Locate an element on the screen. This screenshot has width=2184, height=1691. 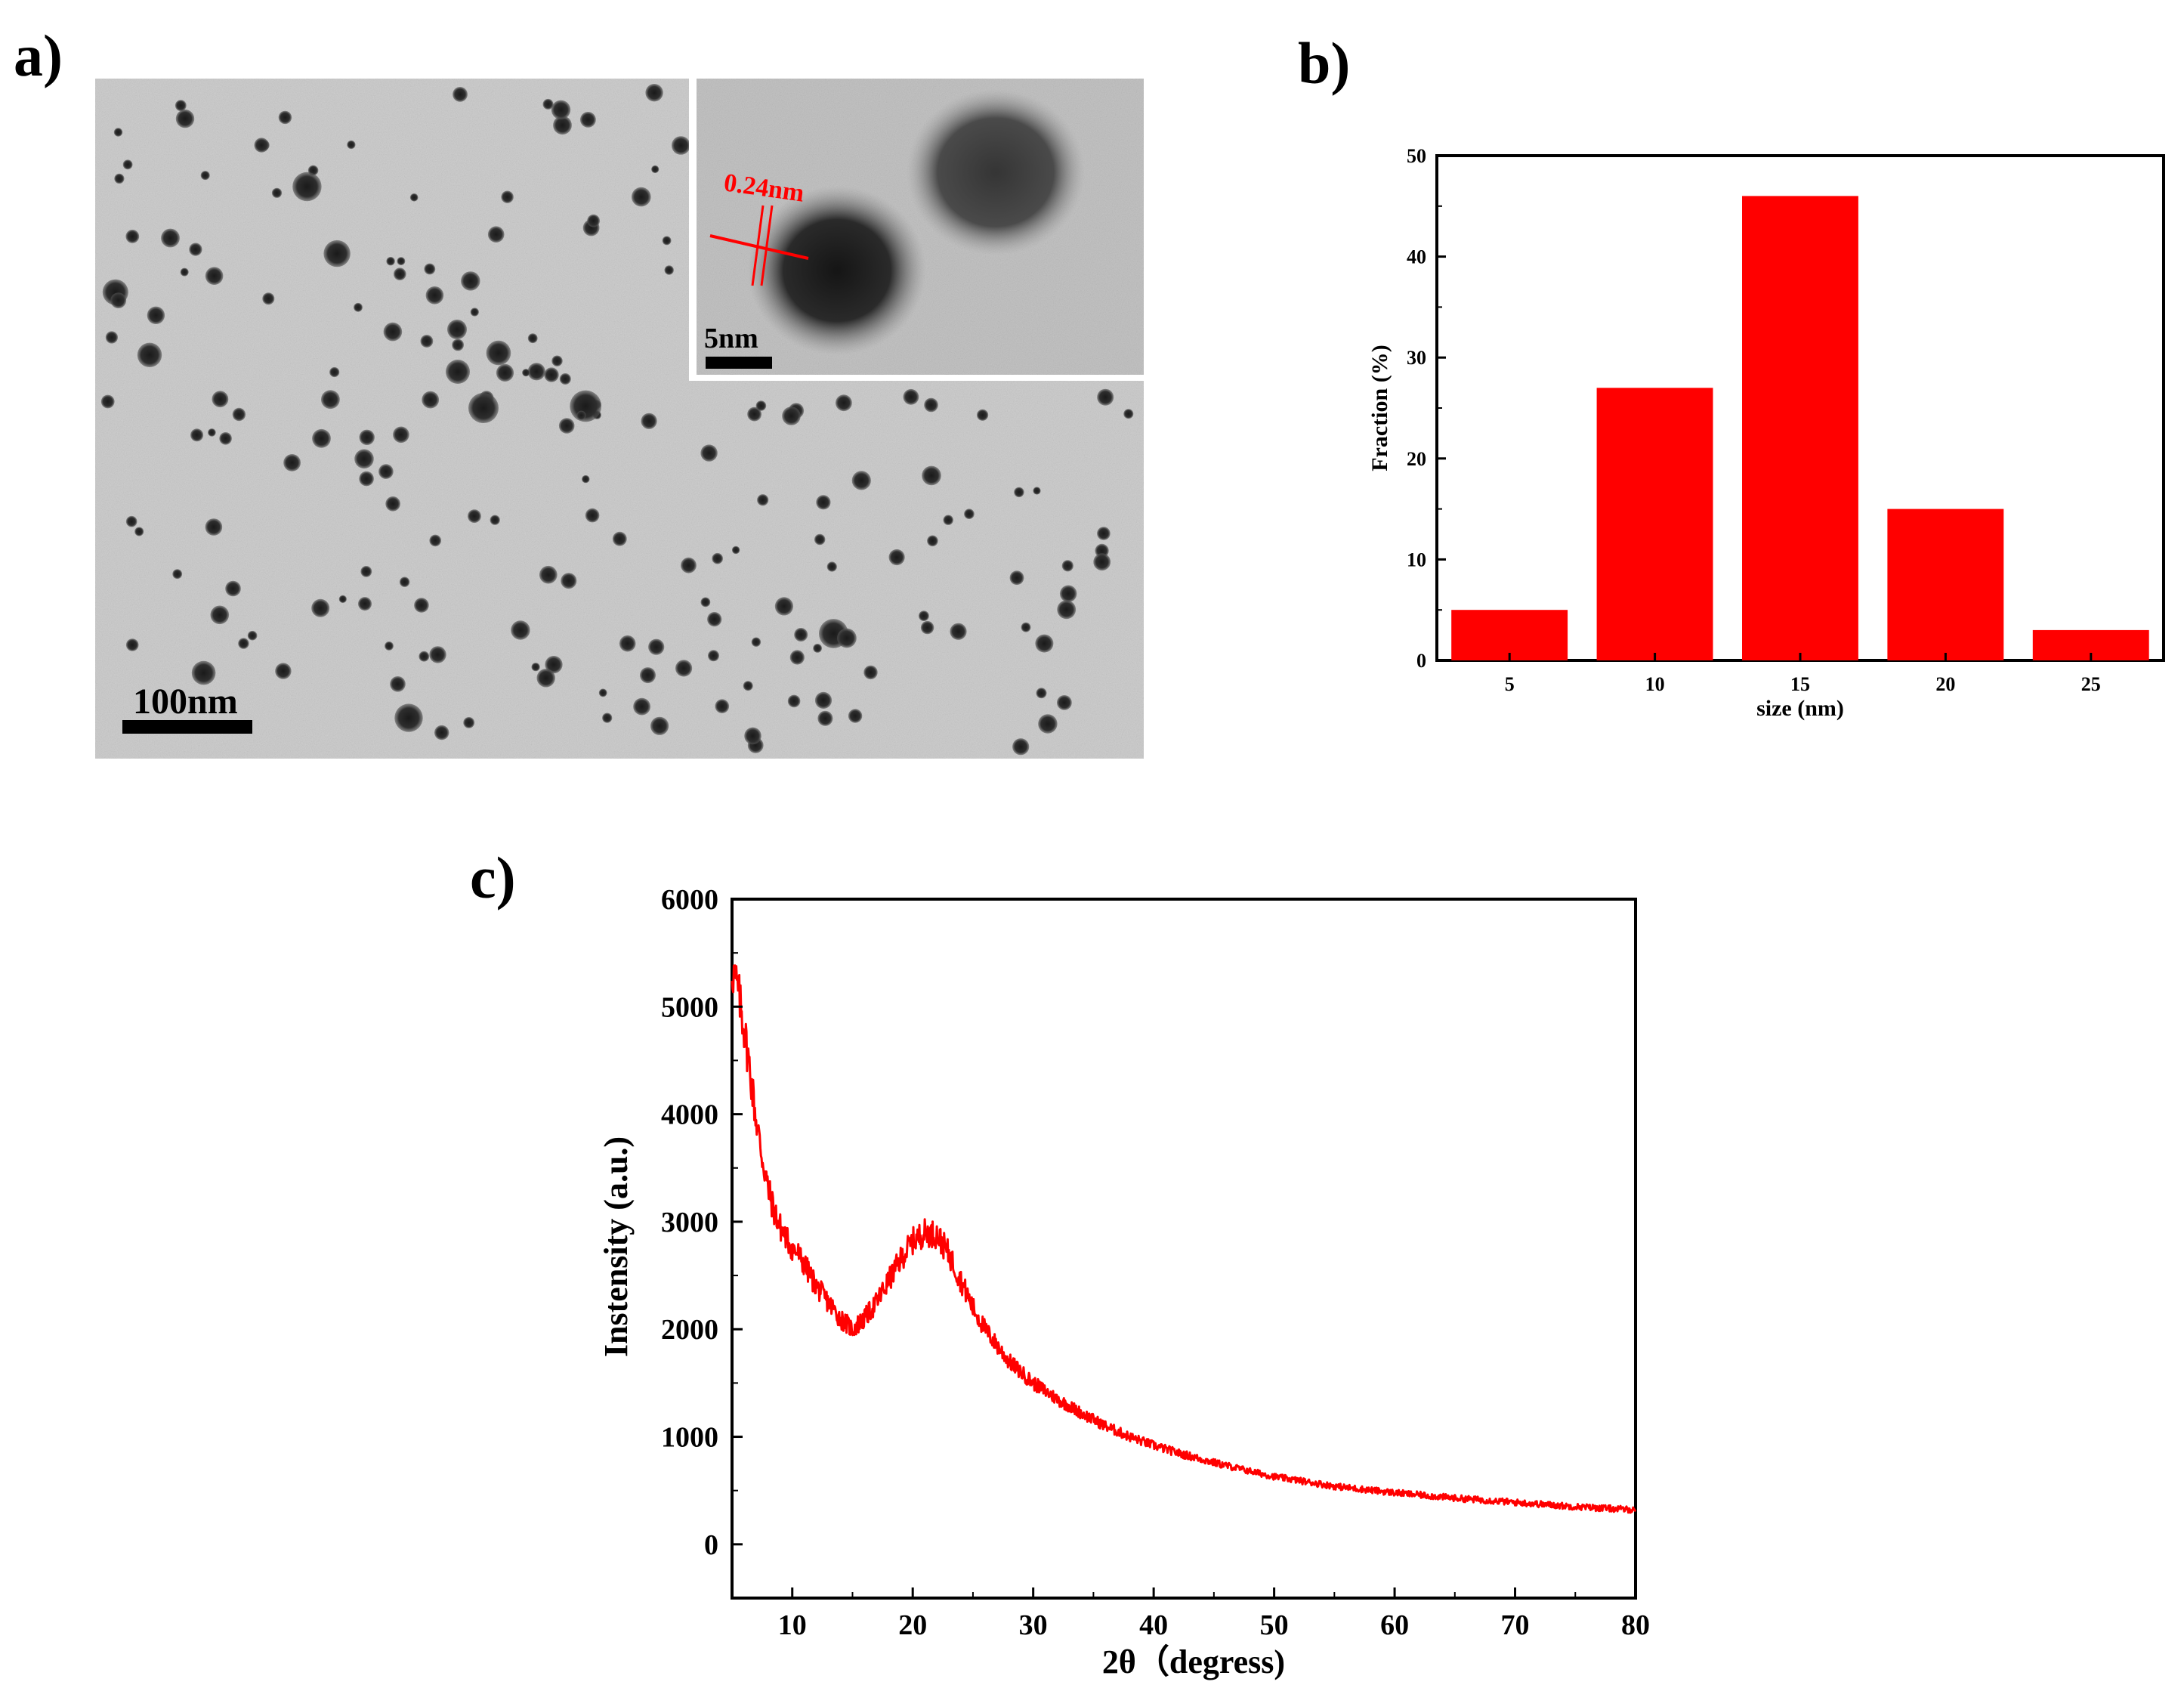
inset-scale-label: 5nm is located at coordinates (731, 338).